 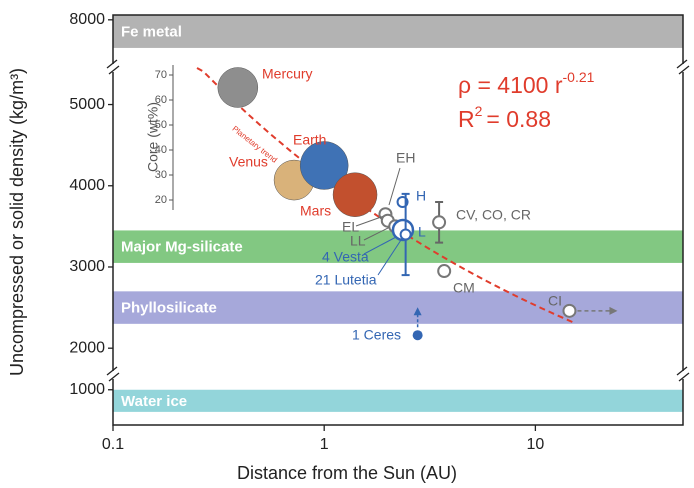 I want to click on point-label: CM, so click(x=464, y=288).